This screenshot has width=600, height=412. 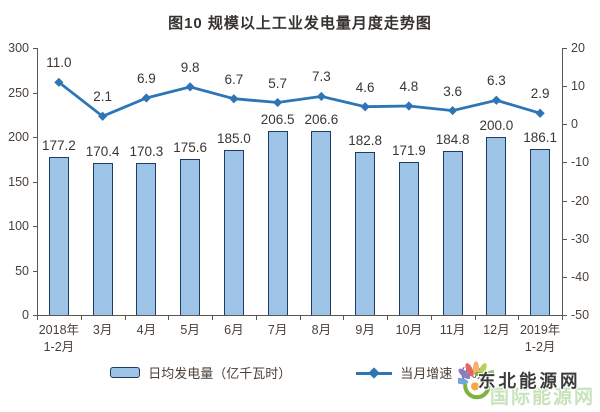 I want to click on y-axis-left-tick-label: 50, so click(x=22, y=270).